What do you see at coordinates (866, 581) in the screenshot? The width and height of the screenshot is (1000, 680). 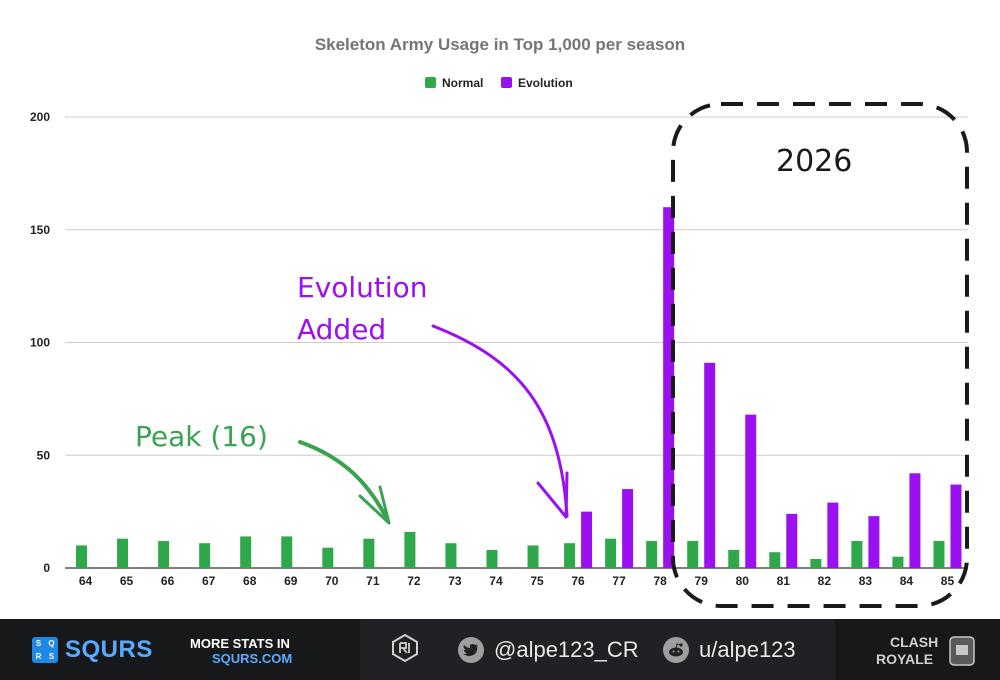 I see `x-tick-label: 83` at bounding box center [866, 581].